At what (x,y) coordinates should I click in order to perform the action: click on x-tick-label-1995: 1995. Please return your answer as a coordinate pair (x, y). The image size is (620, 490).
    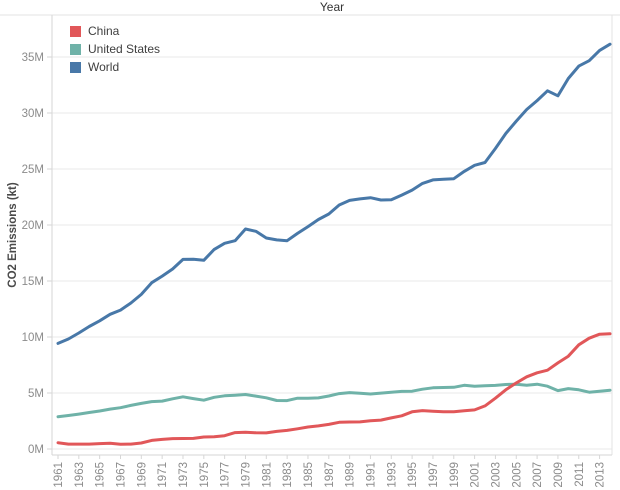
    Looking at the image, I should click on (413, 475).